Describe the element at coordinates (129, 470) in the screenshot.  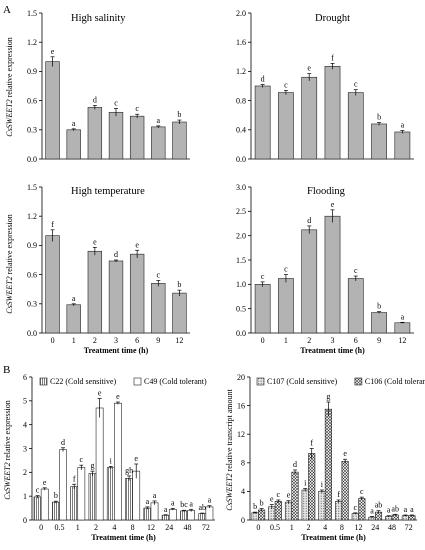
I see `significance-letter: gh` at that location.